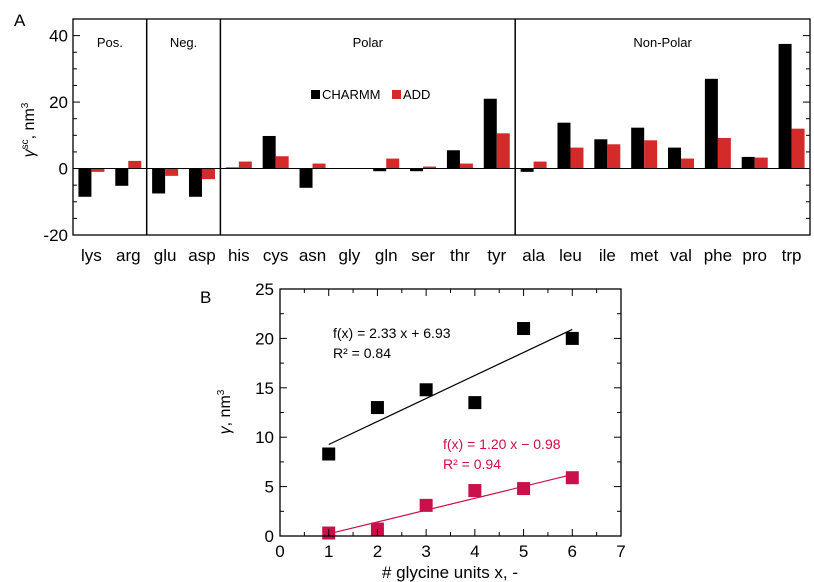 The image size is (814, 582). I want to click on bar-add-phe, so click(724, 153).